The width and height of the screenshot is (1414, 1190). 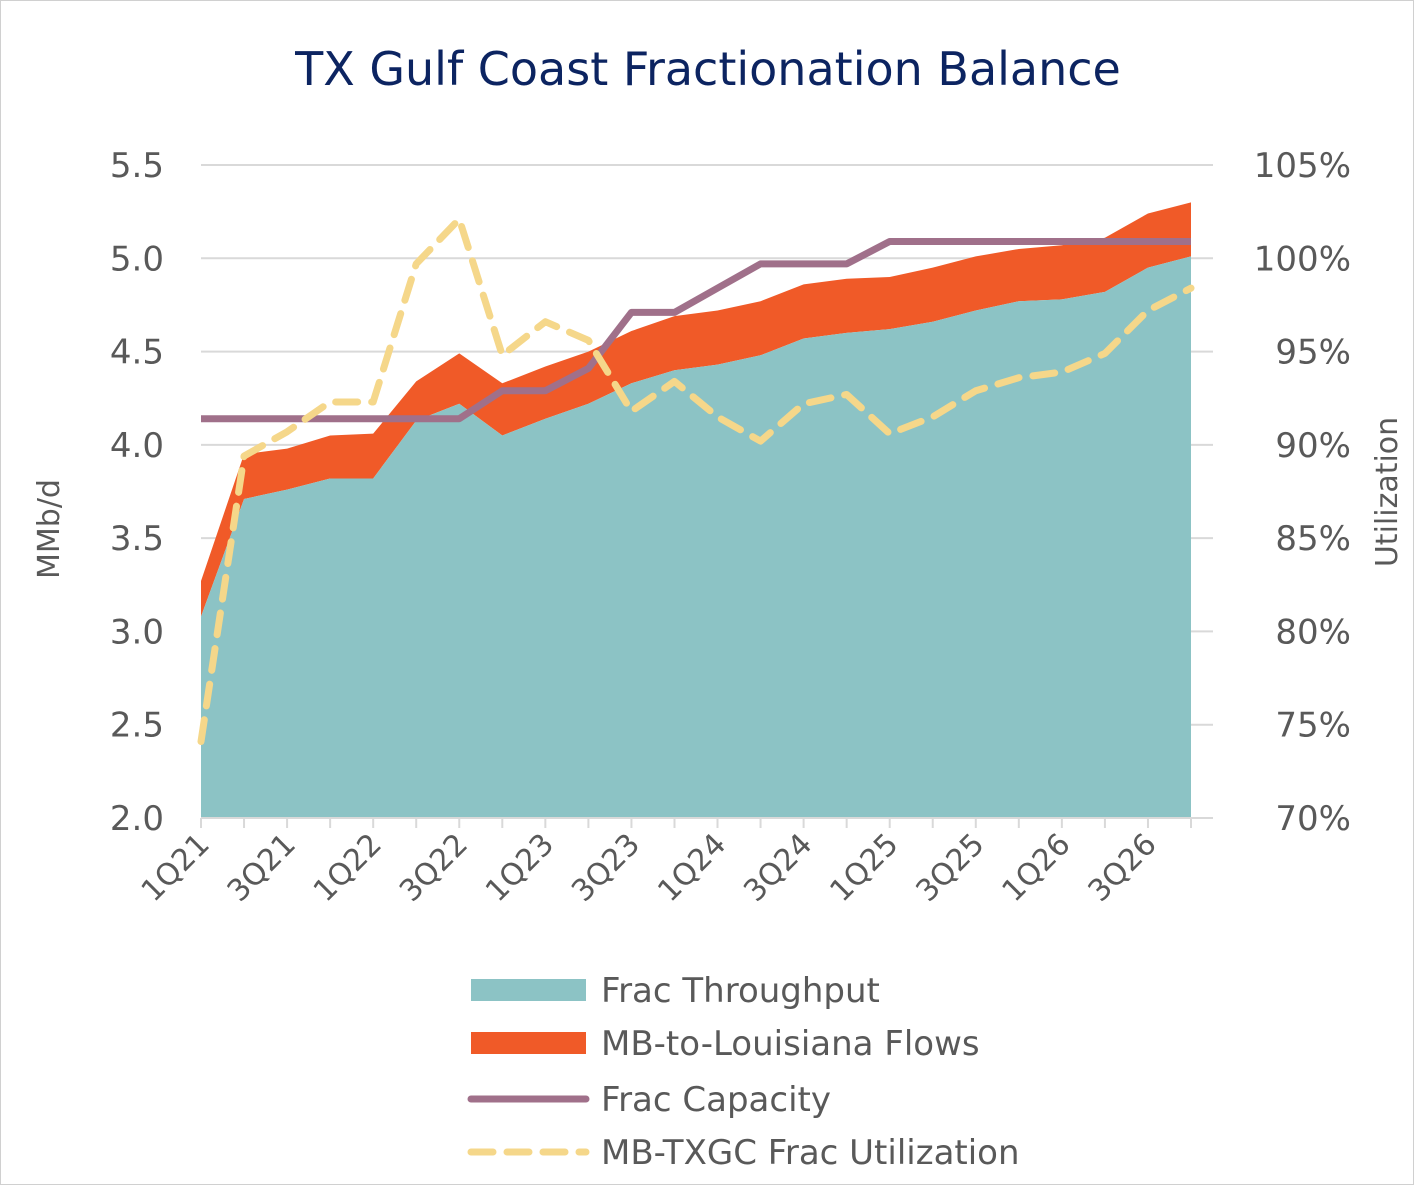 I want to click on line-frac-capacity, so click(x=696, y=330).